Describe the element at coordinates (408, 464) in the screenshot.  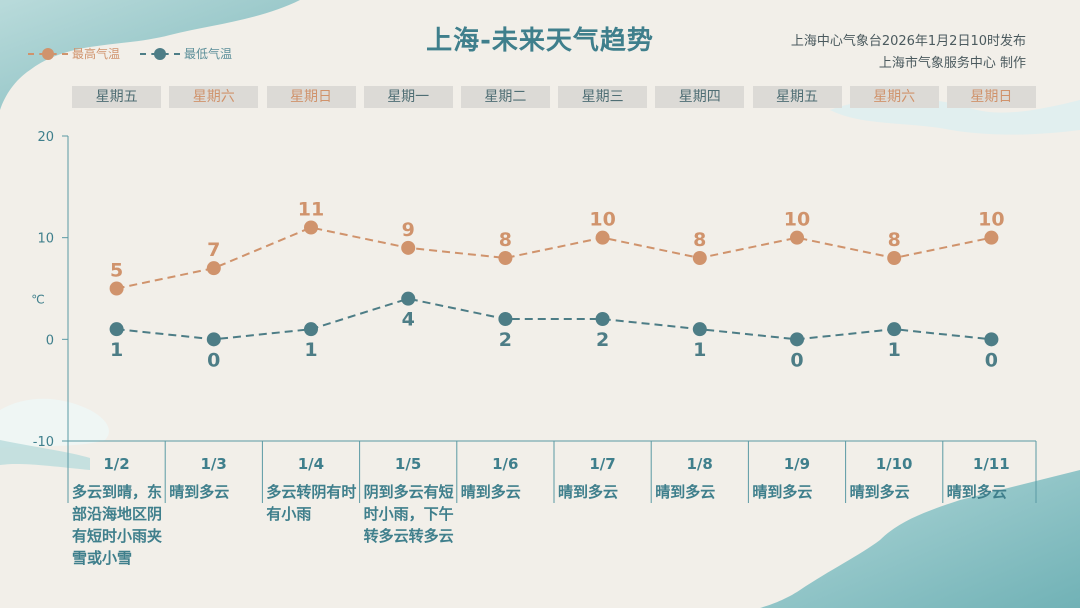
I see `date-label: 1/5` at that location.